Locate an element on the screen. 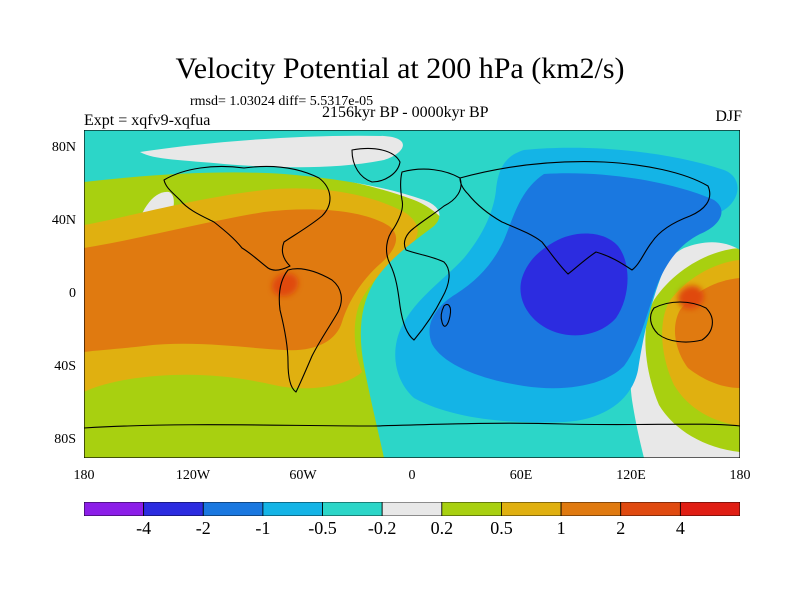 This screenshot has width=800, height=600. colorbar-label: 1 is located at coordinates (561, 528).